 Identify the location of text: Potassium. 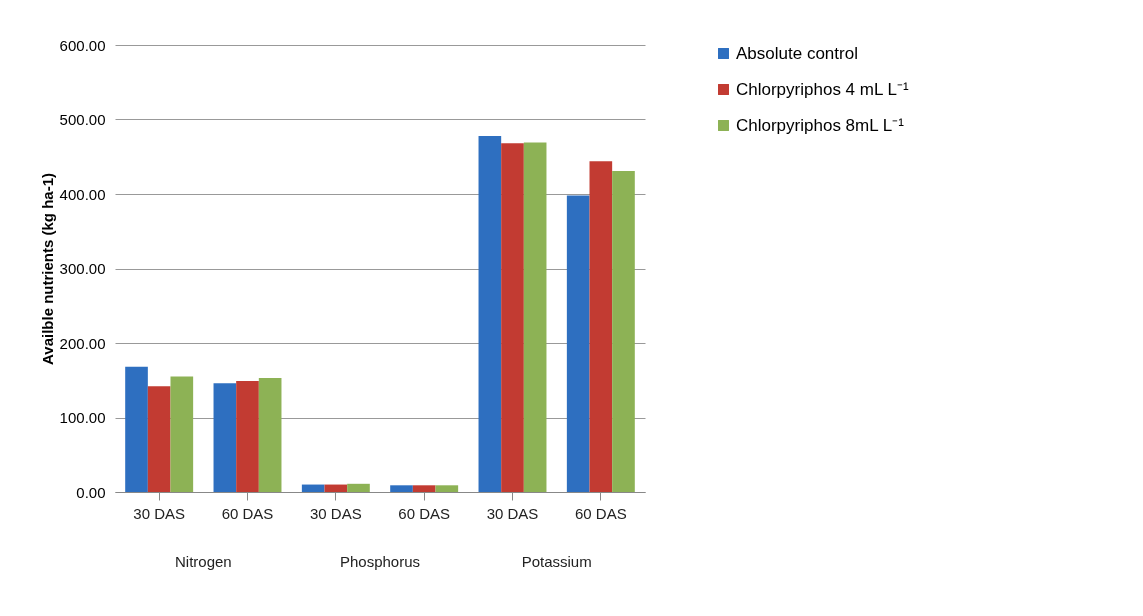
(556, 561).